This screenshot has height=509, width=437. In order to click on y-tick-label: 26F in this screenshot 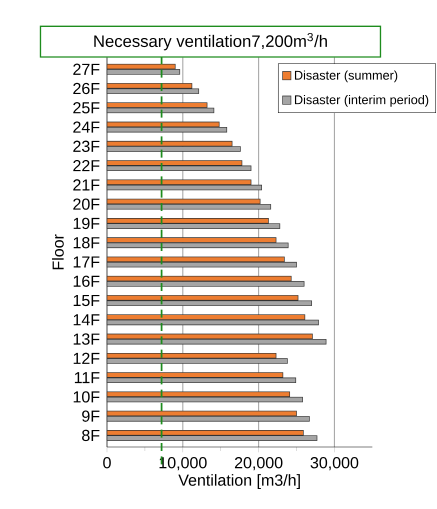, I will do `click(86, 88)`.